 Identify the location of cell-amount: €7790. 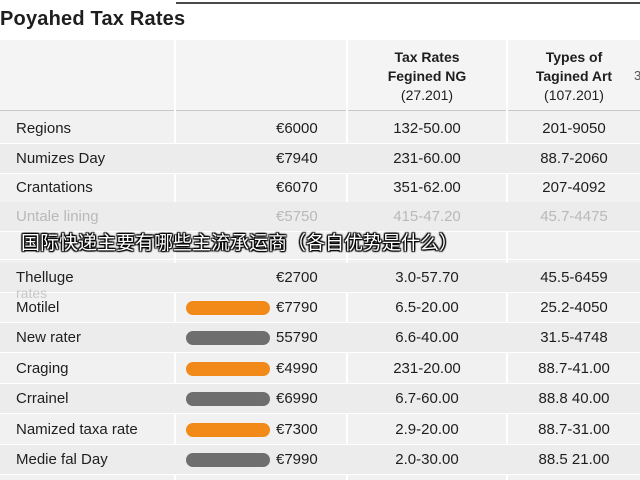
(297, 307).